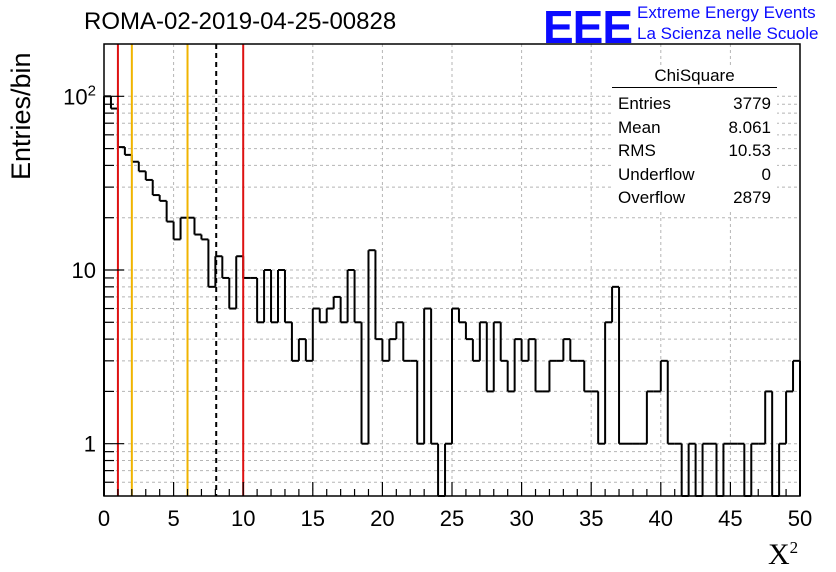 The width and height of the screenshot is (836, 572). Describe the element at coordinates (521, 518) in the screenshot. I see `x-tick-label: 30` at that location.